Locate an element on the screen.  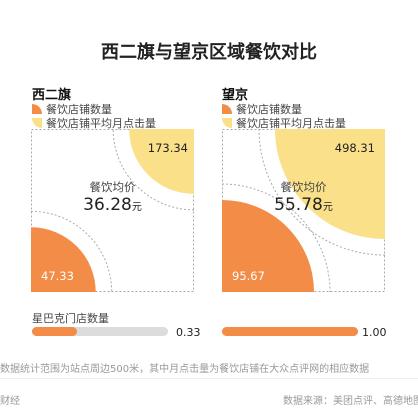
legend-item-clicks: 餐饮店铺平均月点击量 is located at coordinates (94, 123).